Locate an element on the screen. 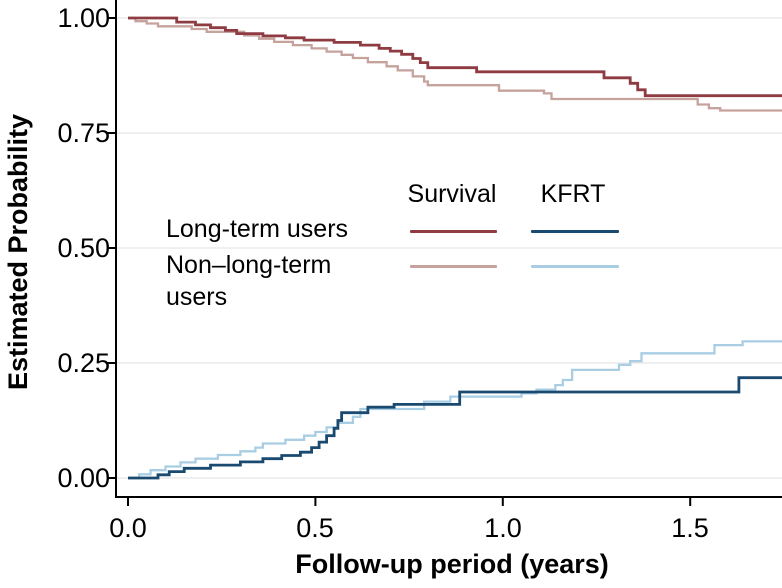  curve-survival-non-long-term-users is located at coordinates (455, 64).